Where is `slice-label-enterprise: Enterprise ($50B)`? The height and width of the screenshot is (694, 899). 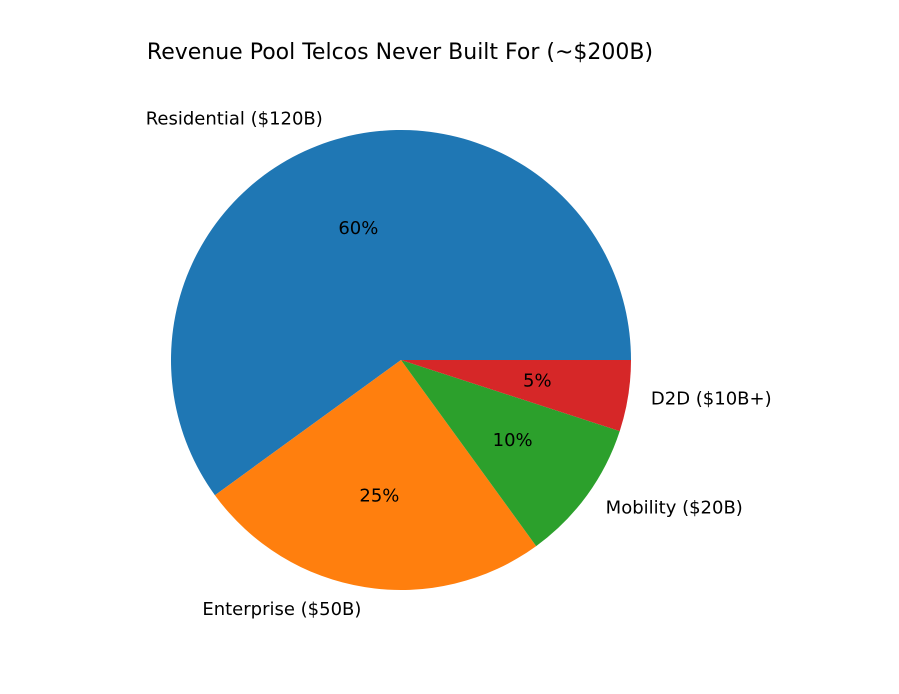 slice-label-enterprise: Enterprise ($50B) is located at coordinates (281, 609).